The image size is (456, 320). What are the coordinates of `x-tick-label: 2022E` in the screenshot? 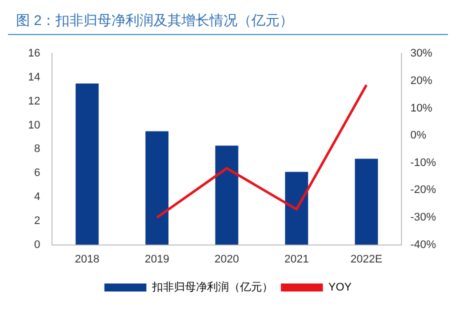 It's located at (366, 259).